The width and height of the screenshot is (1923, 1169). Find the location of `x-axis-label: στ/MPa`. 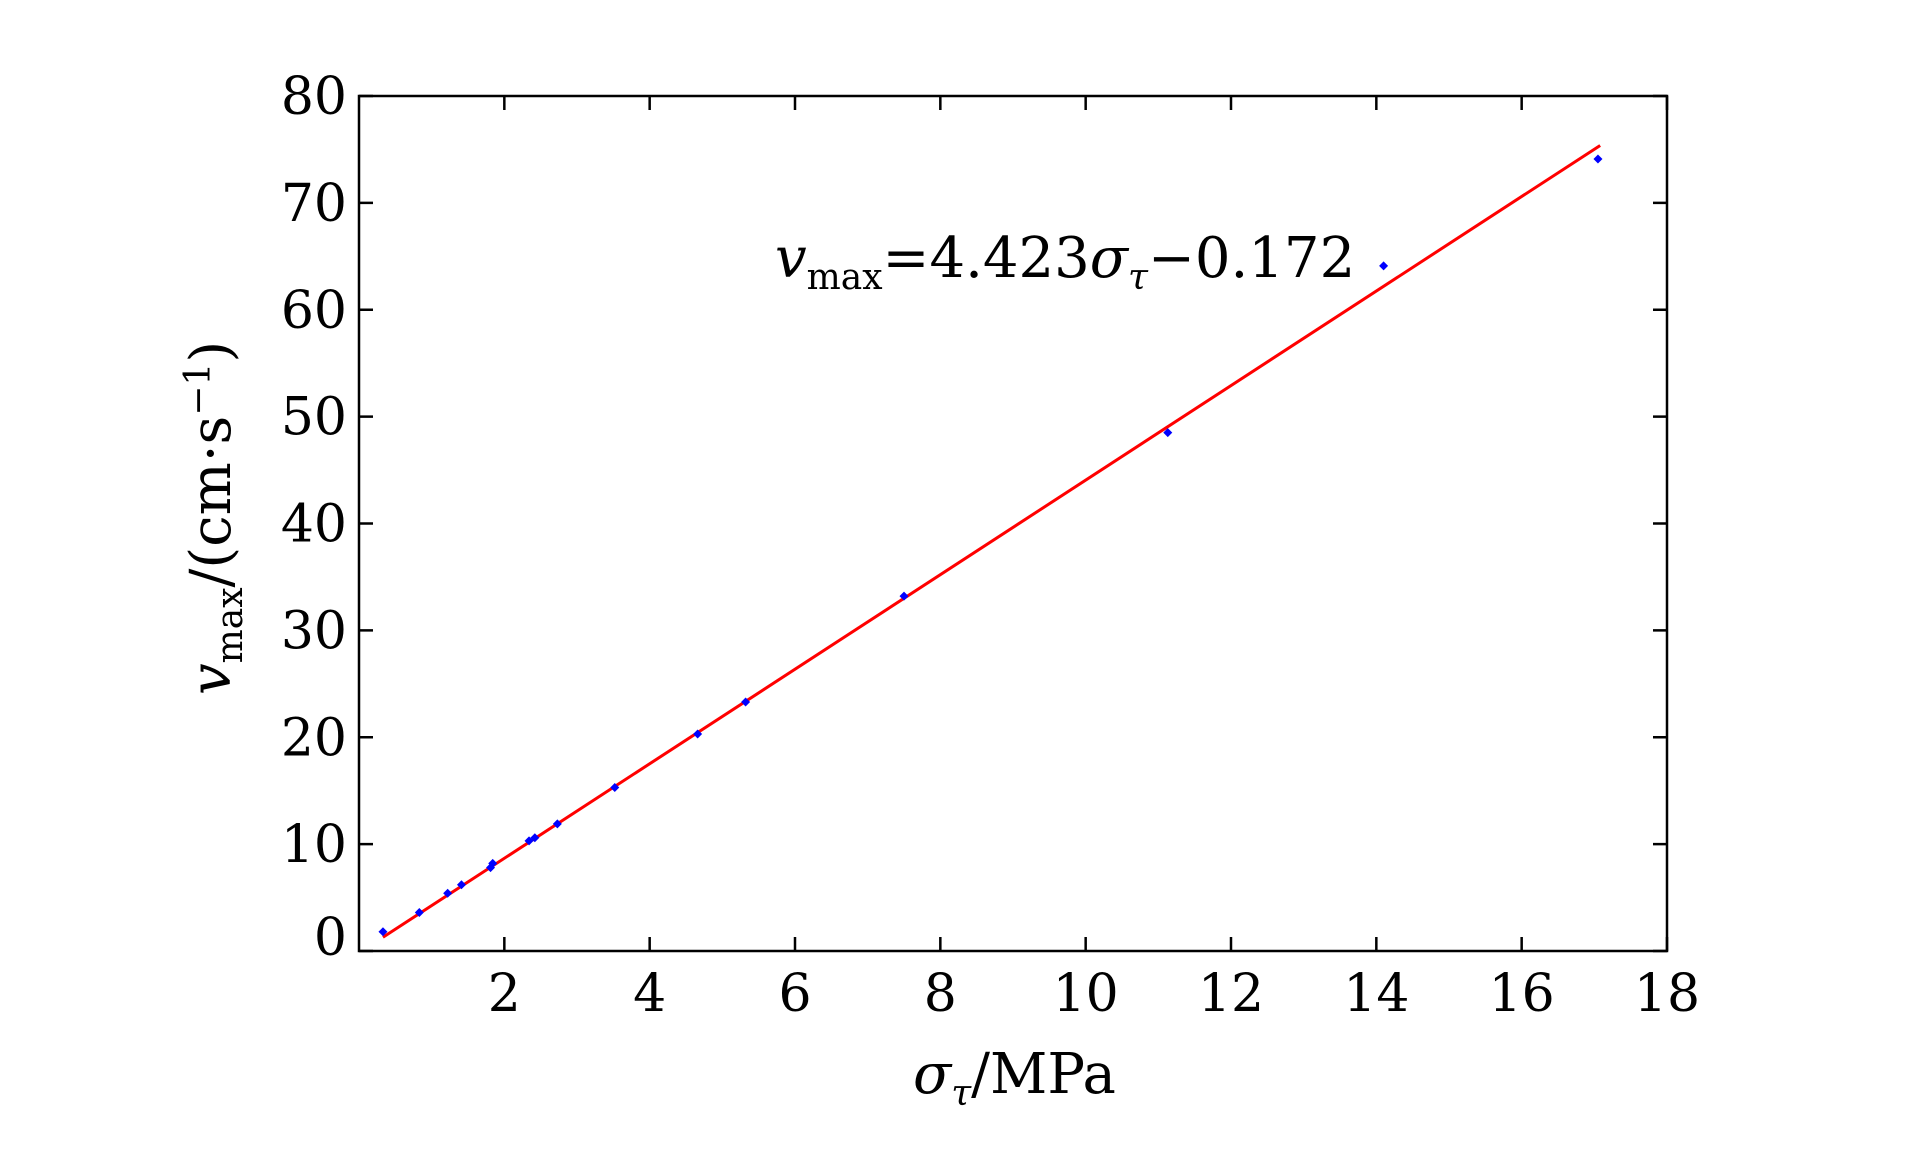

x-axis-label: στ/MPa is located at coordinates (1014, 1078).